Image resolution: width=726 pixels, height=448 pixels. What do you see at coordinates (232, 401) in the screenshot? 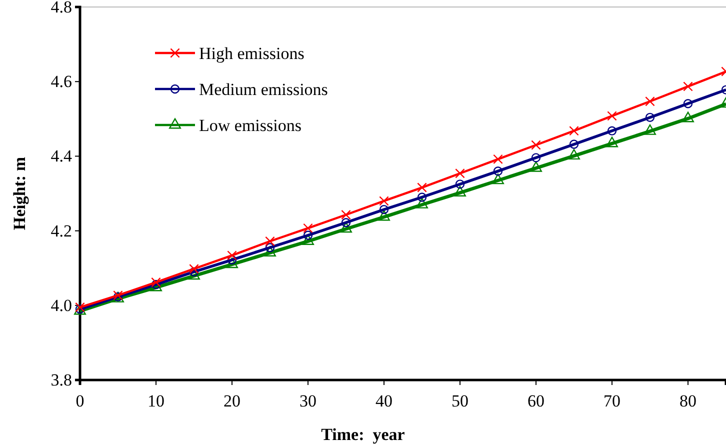
I see `x-tick-label: 20` at bounding box center [232, 401].